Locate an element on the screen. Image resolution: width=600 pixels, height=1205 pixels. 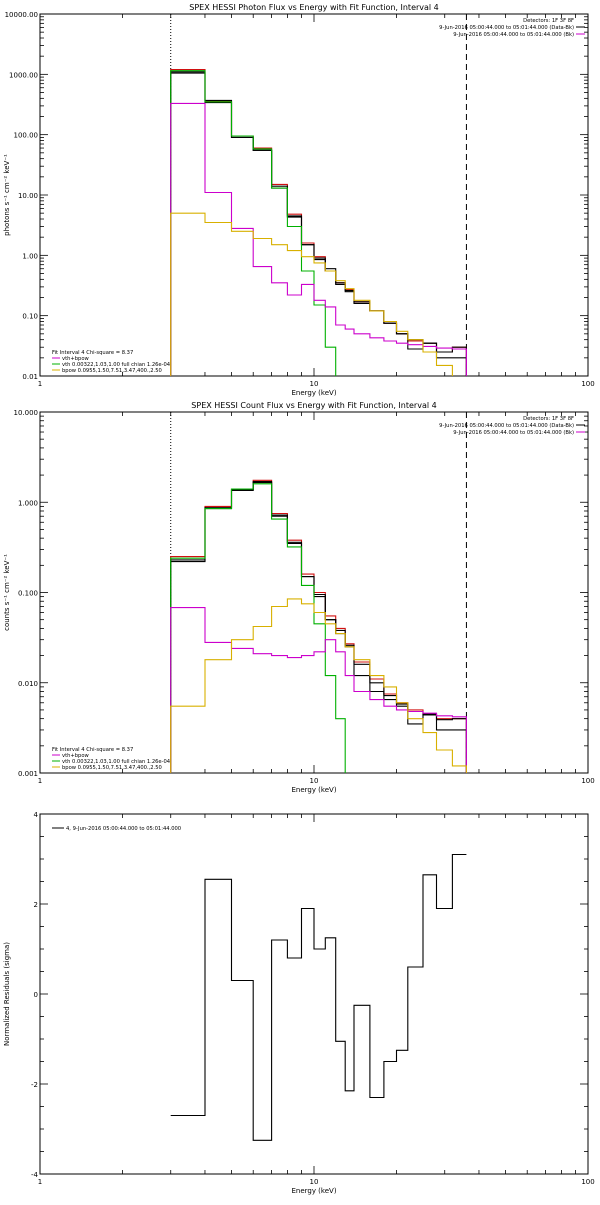
y-tick-label: 0.10 is located at coordinates (30, 317).